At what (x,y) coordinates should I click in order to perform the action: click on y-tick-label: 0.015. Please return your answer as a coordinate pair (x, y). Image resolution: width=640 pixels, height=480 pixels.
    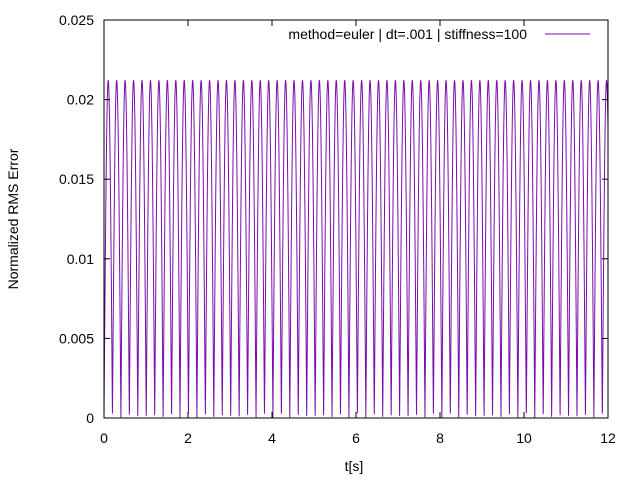
    Looking at the image, I should click on (76, 179).